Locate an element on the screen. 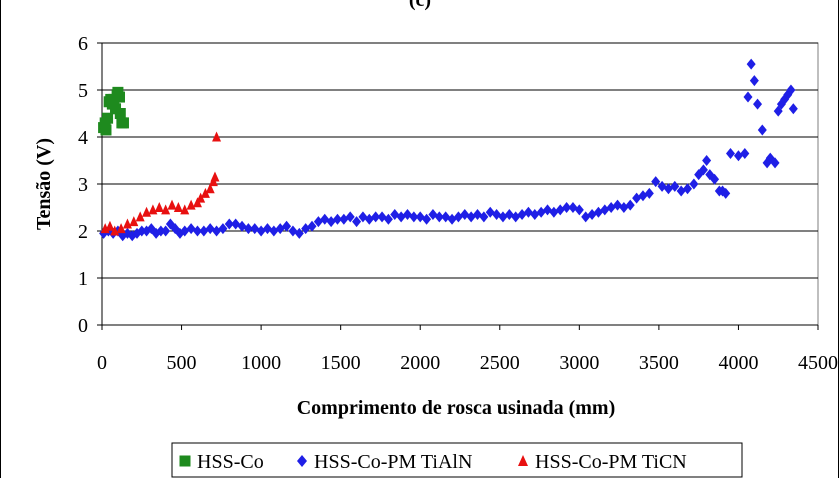 The image size is (840, 483). legend-item: HSS-Co is located at coordinates (221, 462).